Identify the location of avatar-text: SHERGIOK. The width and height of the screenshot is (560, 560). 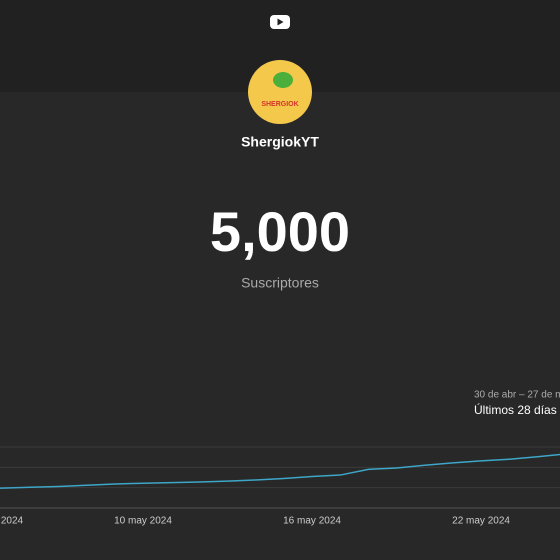
(279, 104).